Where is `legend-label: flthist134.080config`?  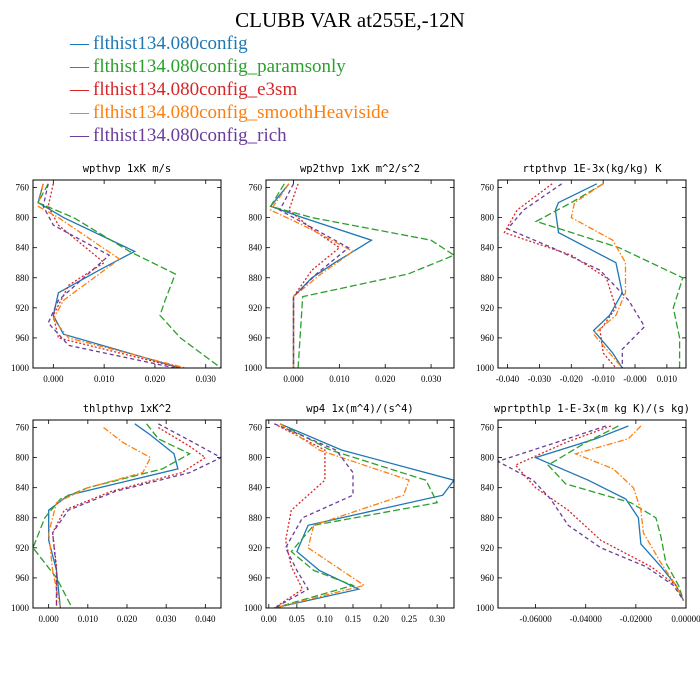 legend-label: flthist134.080config is located at coordinates (170, 43).